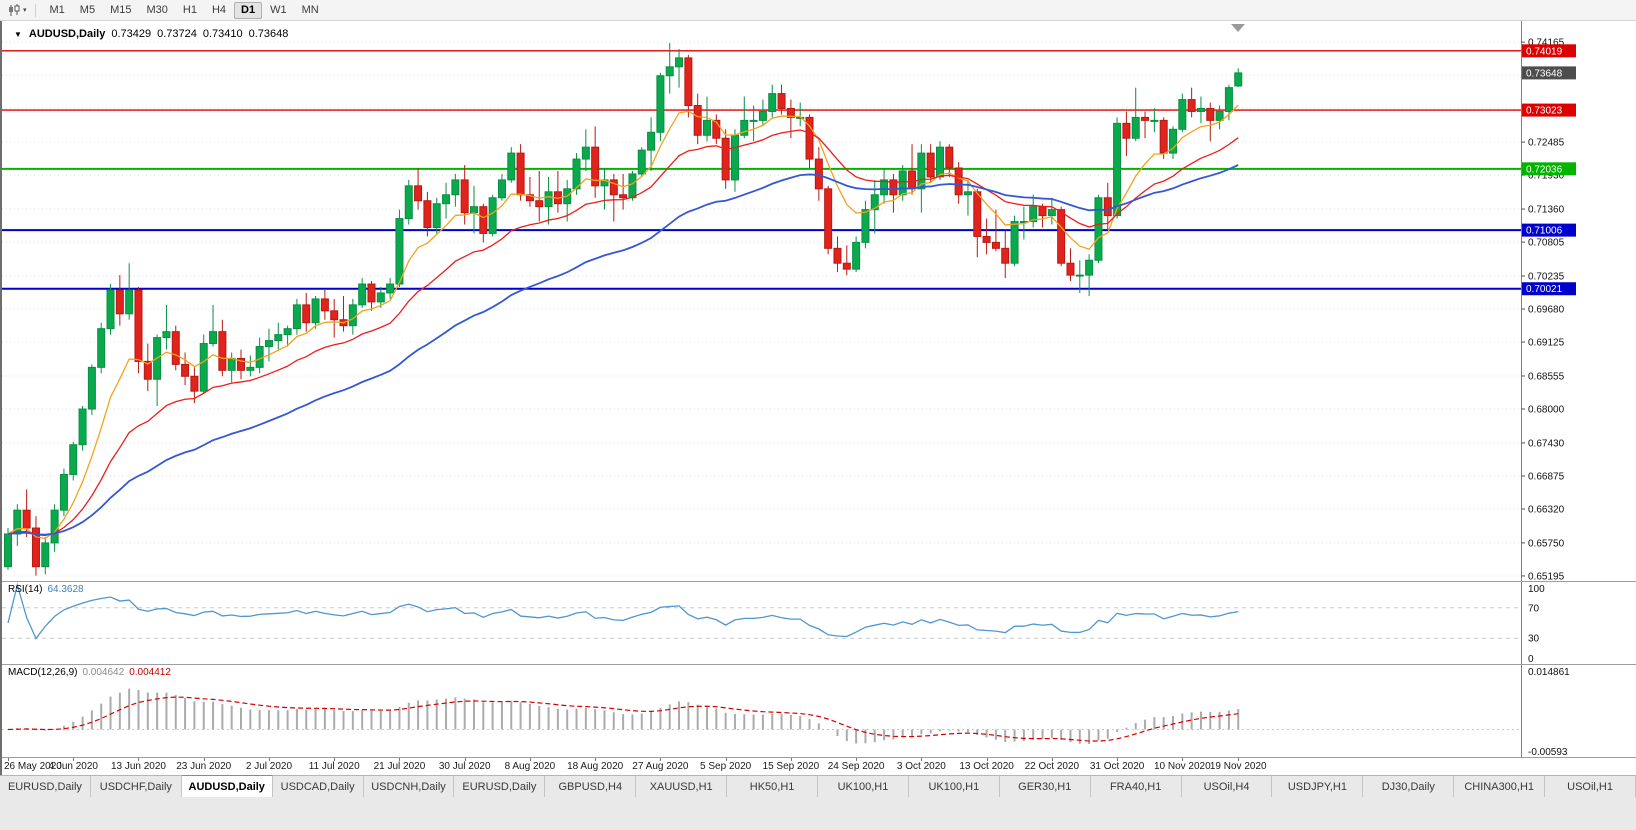 The image size is (1636, 830). I want to click on macd-histogram, so click(628, 716).